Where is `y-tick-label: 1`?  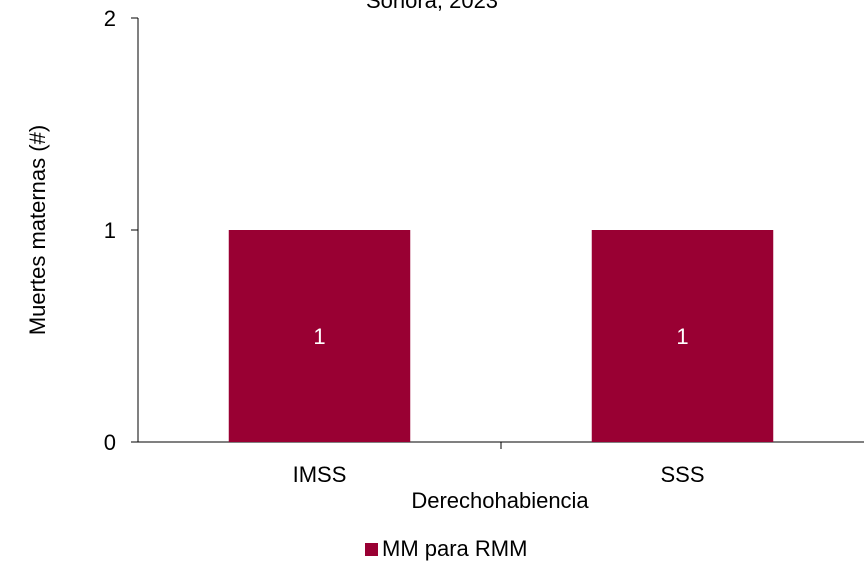 y-tick-label: 1 is located at coordinates (110, 230).